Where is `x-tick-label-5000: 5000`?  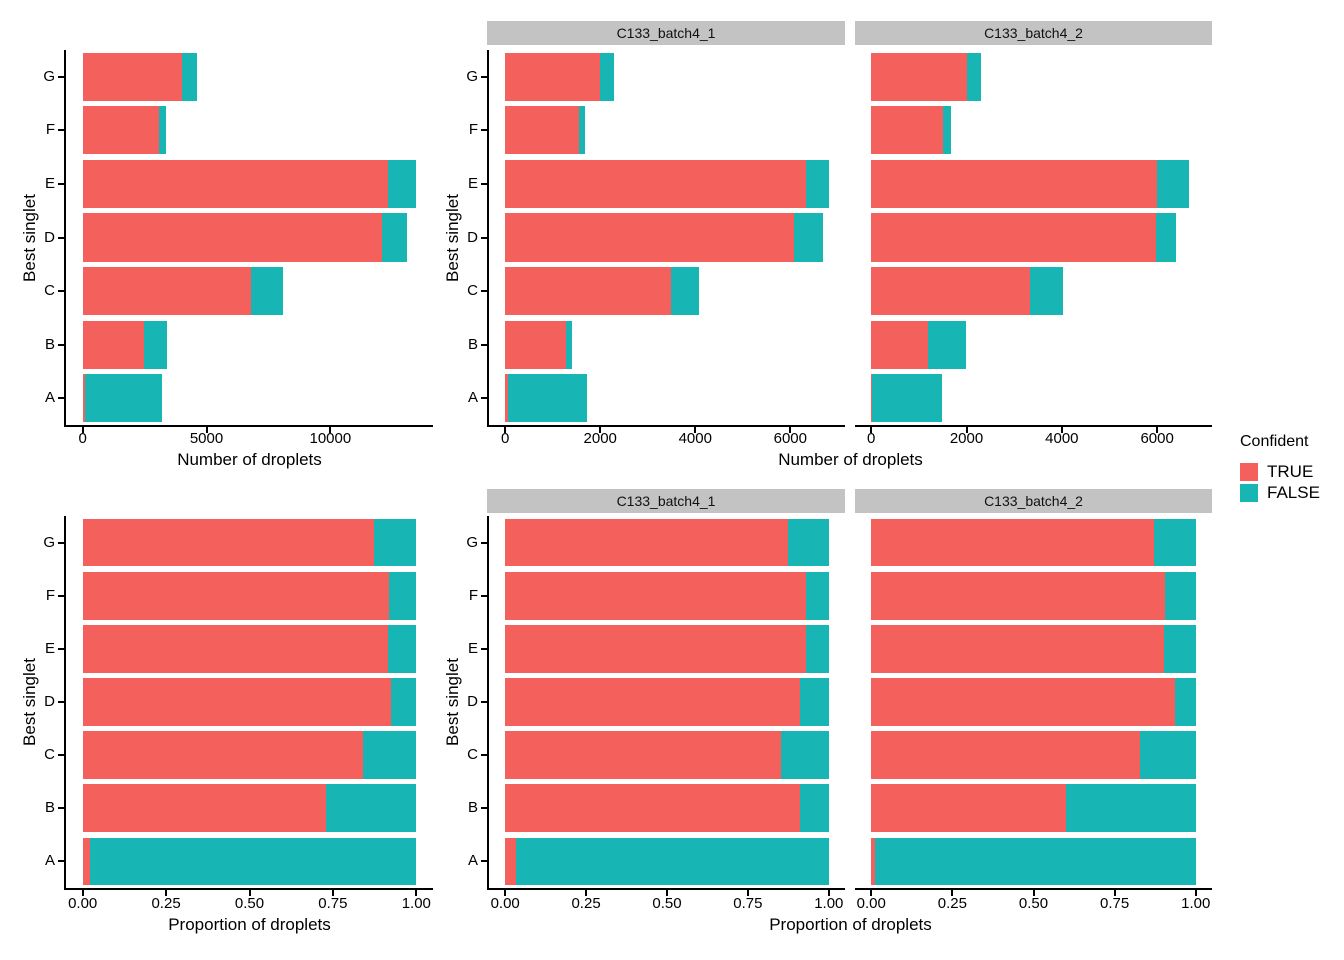 x-tick-label-5000: 5000 is located at coordinates (206, 438).